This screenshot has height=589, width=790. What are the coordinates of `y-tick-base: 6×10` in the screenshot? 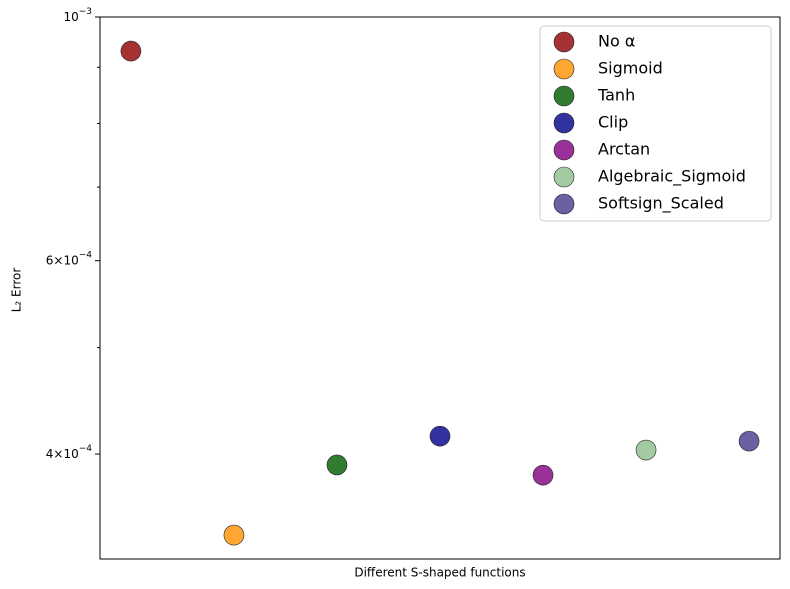 It's located at (62, 260).